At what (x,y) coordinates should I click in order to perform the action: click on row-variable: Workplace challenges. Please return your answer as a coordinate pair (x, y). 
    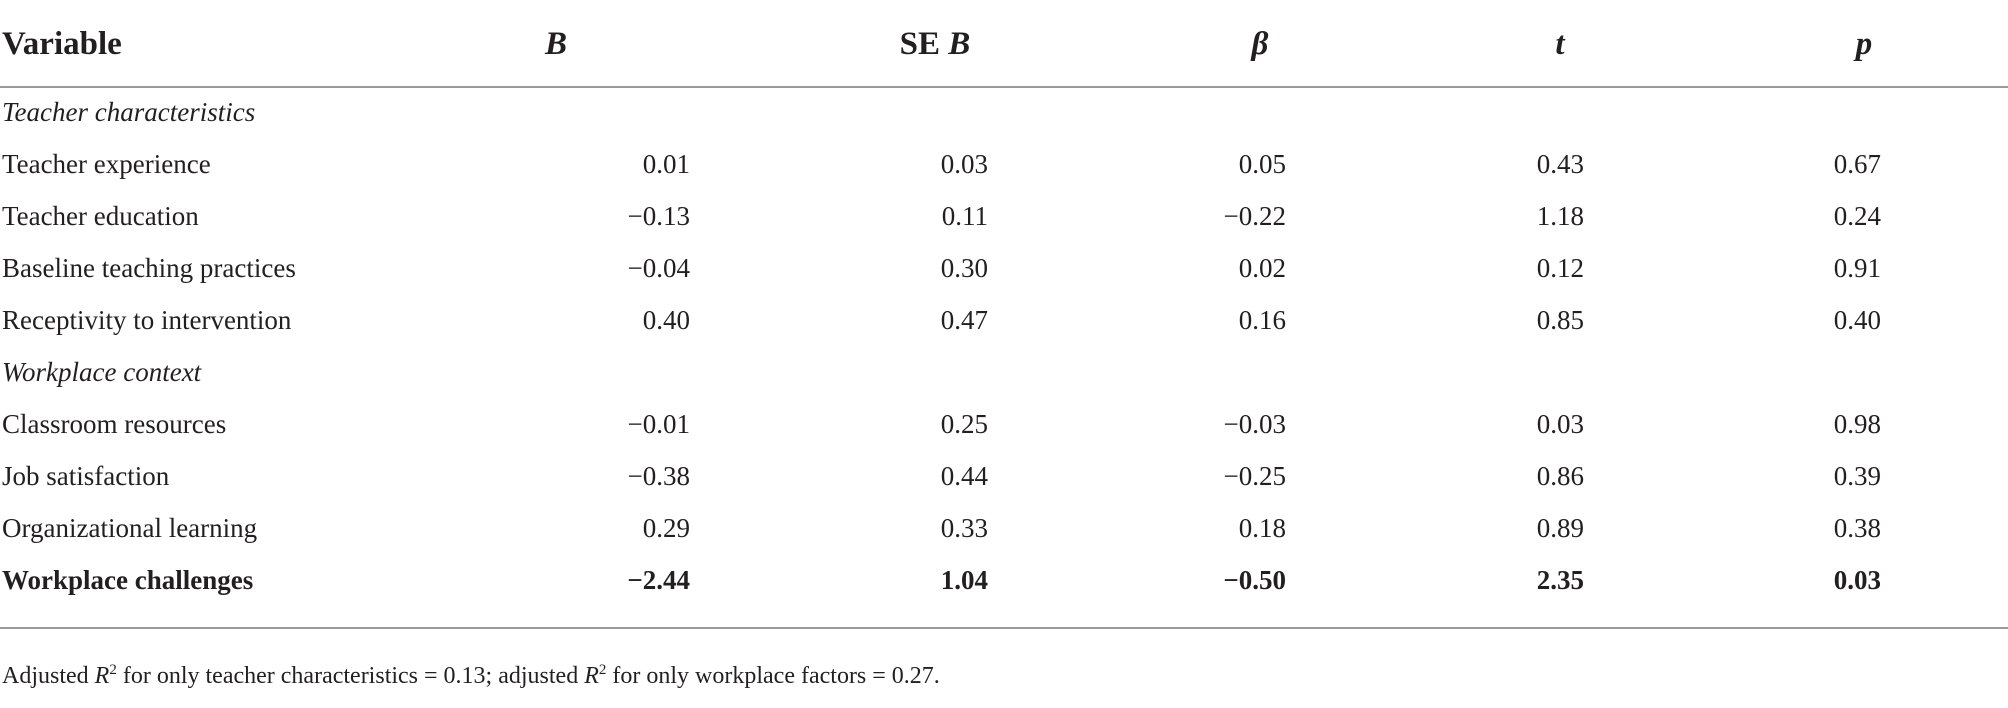
    Looking at the image, I should click on (128, 580).